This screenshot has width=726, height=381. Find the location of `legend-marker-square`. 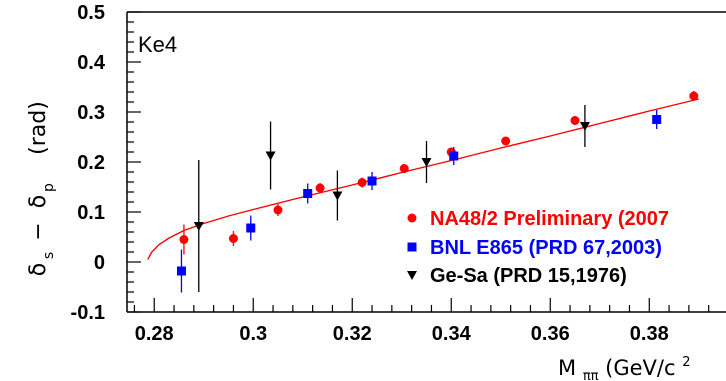

legend-marker-square is located at coordinates (412, 247).